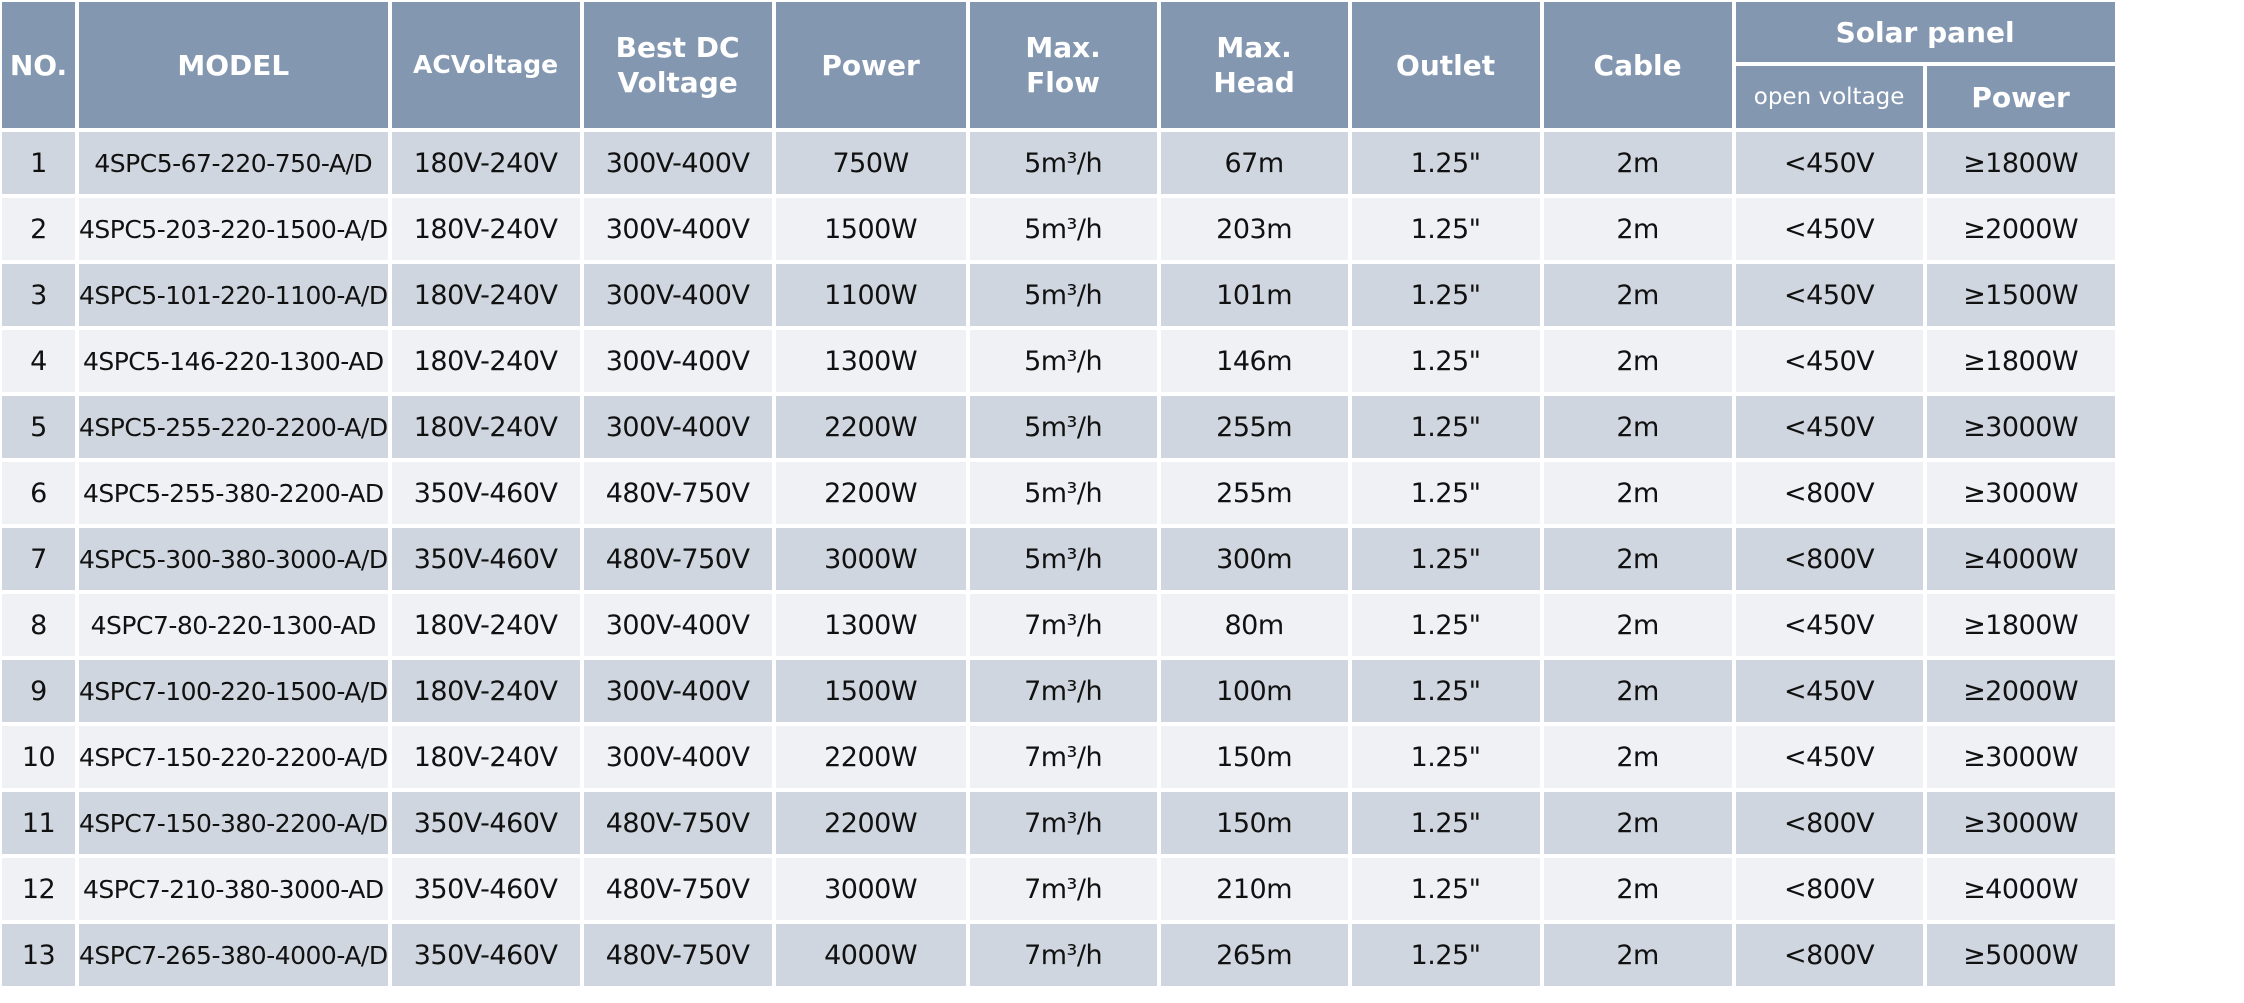 The width and height of the screenshot is (2244, 1003). I want to click on cell-no: 4, so click(38, 361).